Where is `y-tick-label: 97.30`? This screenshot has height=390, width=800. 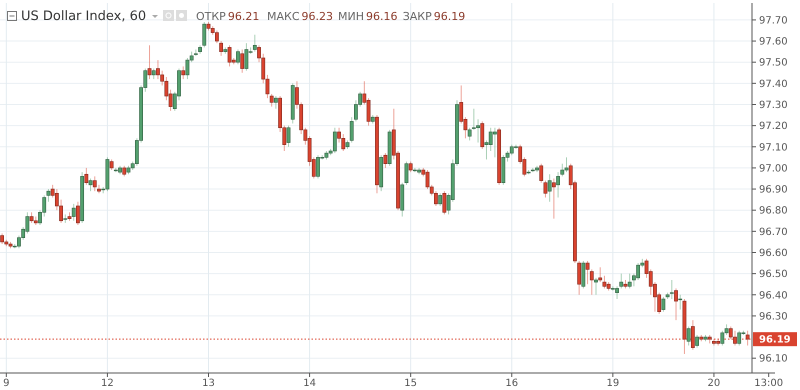
y-tick-label: 97.30 is located at coordinates (773, 105).